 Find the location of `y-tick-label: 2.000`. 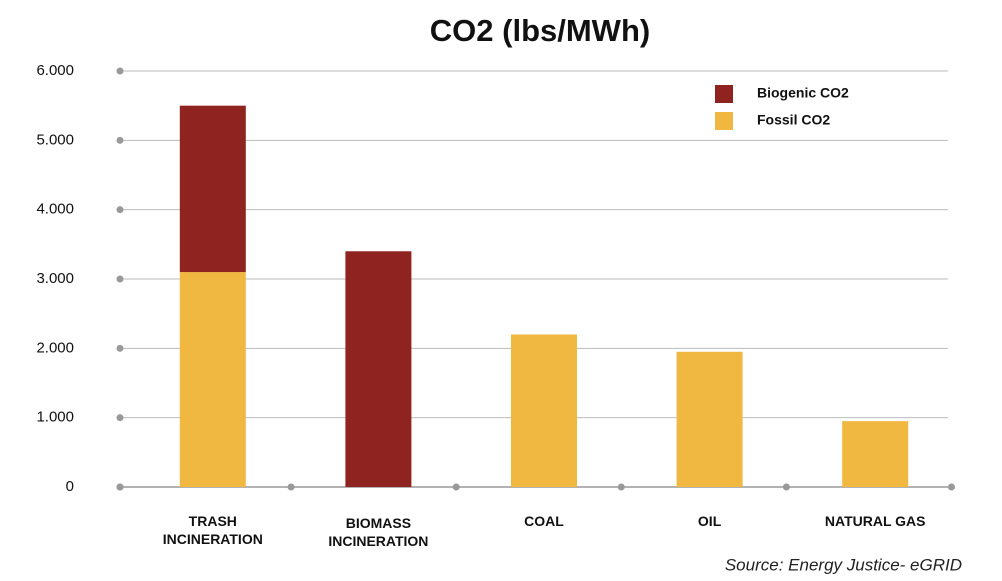

y-tick-label: 2.000 is located at coordinates (55, 347).